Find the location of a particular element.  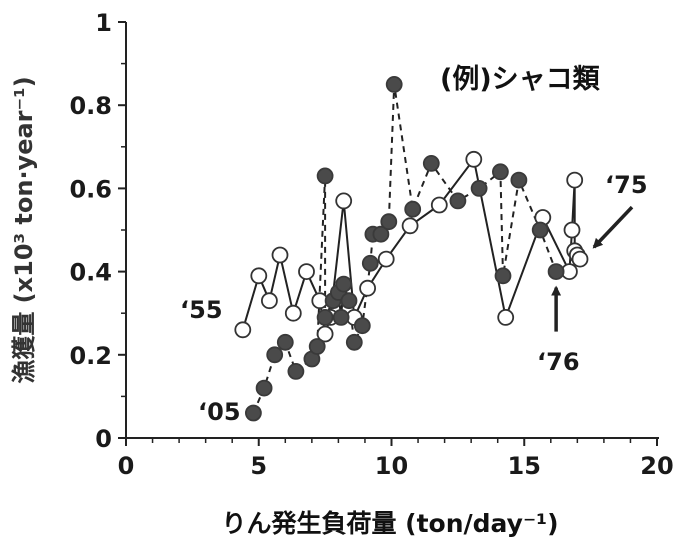

annotation-75: ‘75 is located at coordinates (626, 185).